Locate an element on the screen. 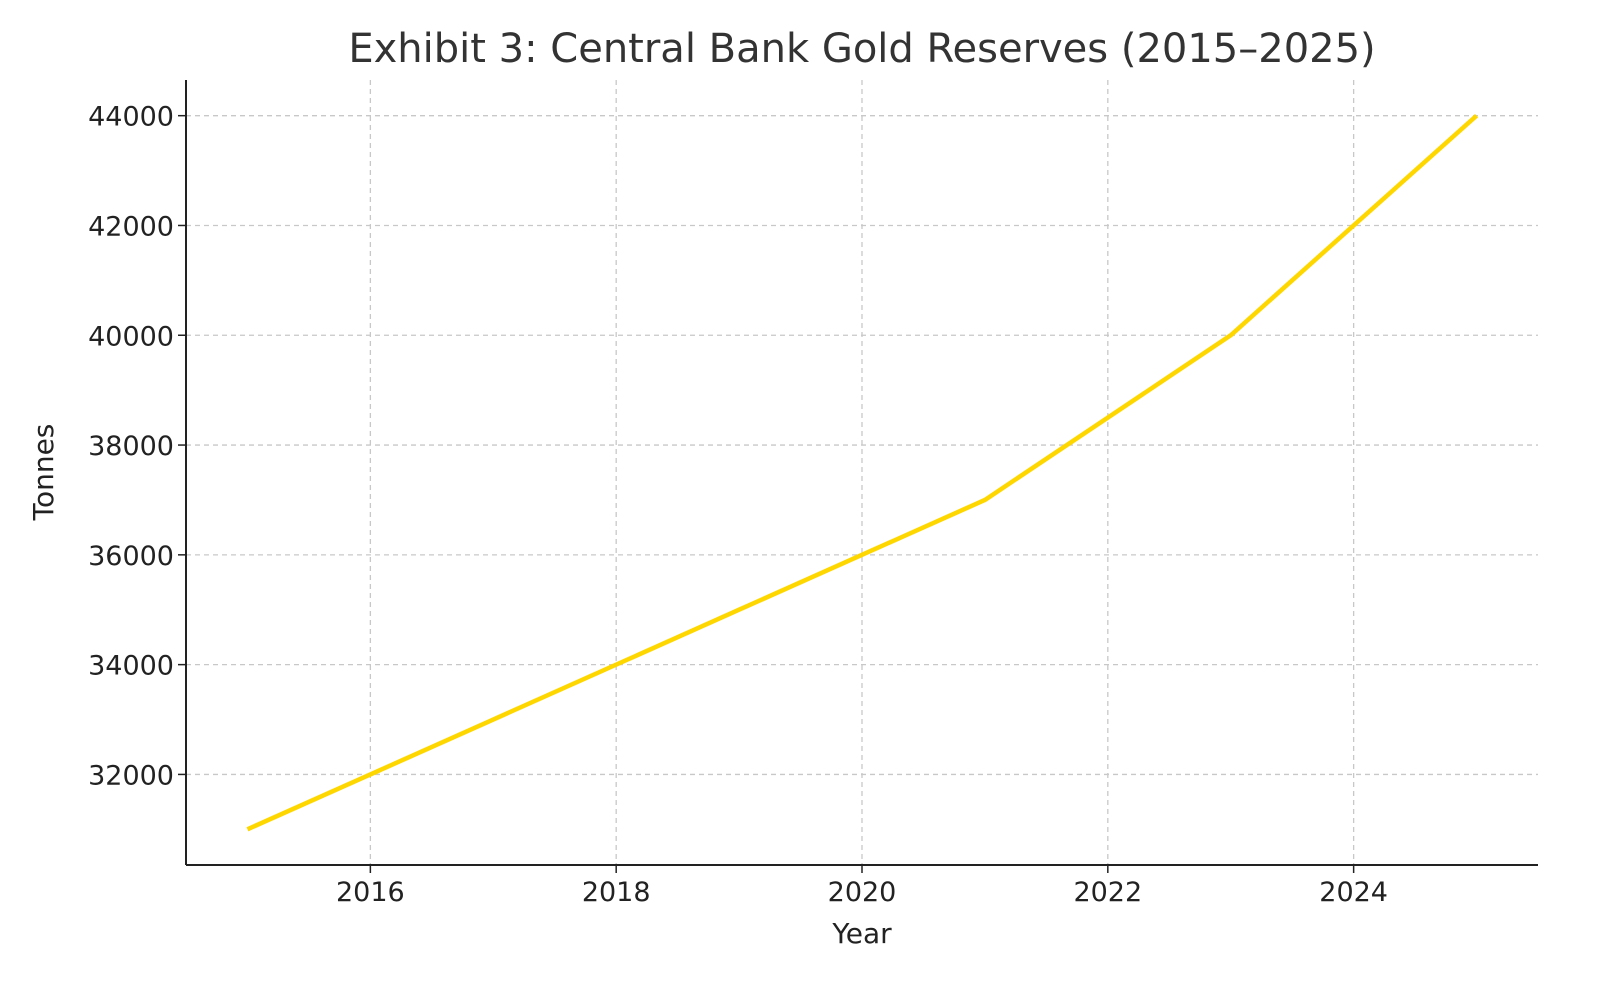  y-axis-ticks: 32000 34000 36000 38000 40000 42000 44000 is located at coordinates (137, 446).